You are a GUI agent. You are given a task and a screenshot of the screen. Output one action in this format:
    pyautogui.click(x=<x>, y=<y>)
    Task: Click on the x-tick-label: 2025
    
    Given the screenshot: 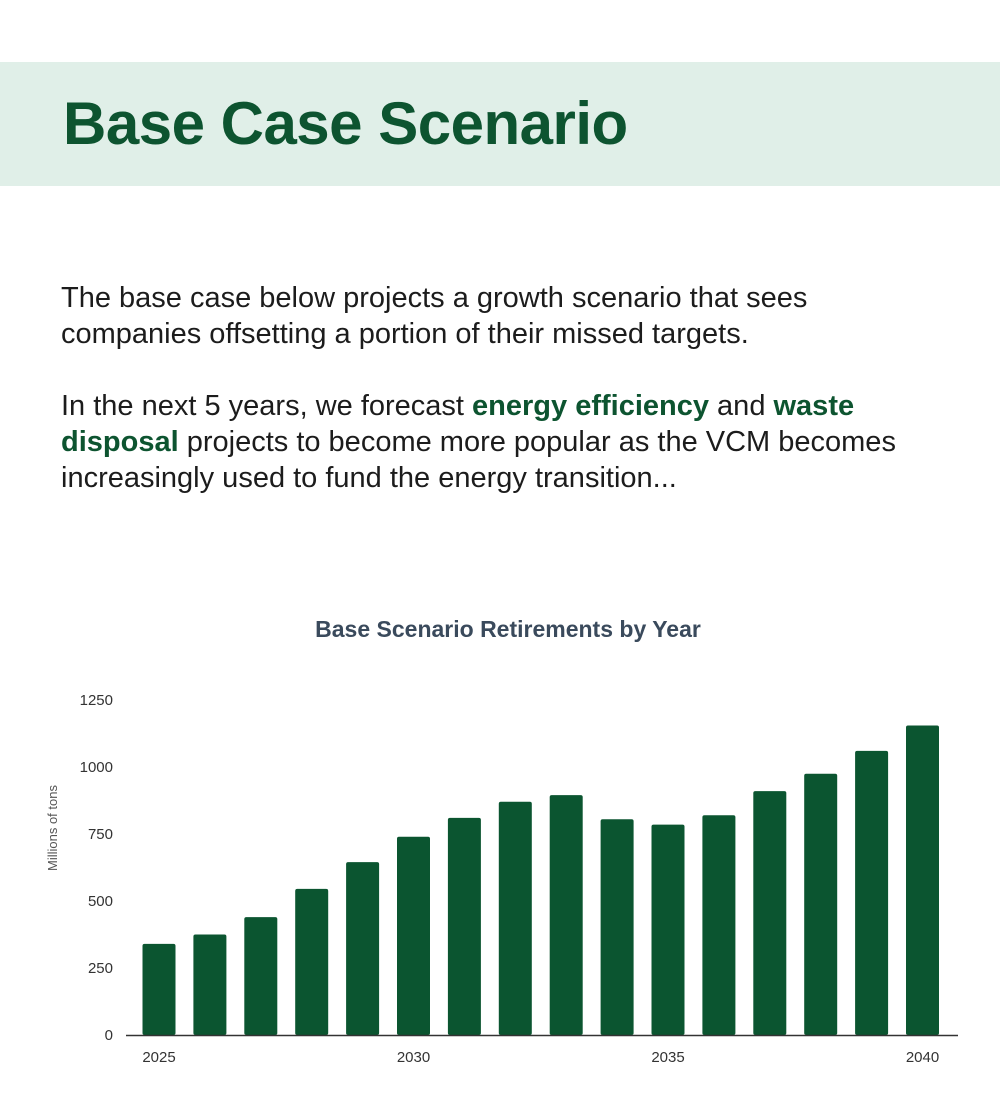 What is the action you would take?
    pyautogui.click(x=158, y=1057)
    